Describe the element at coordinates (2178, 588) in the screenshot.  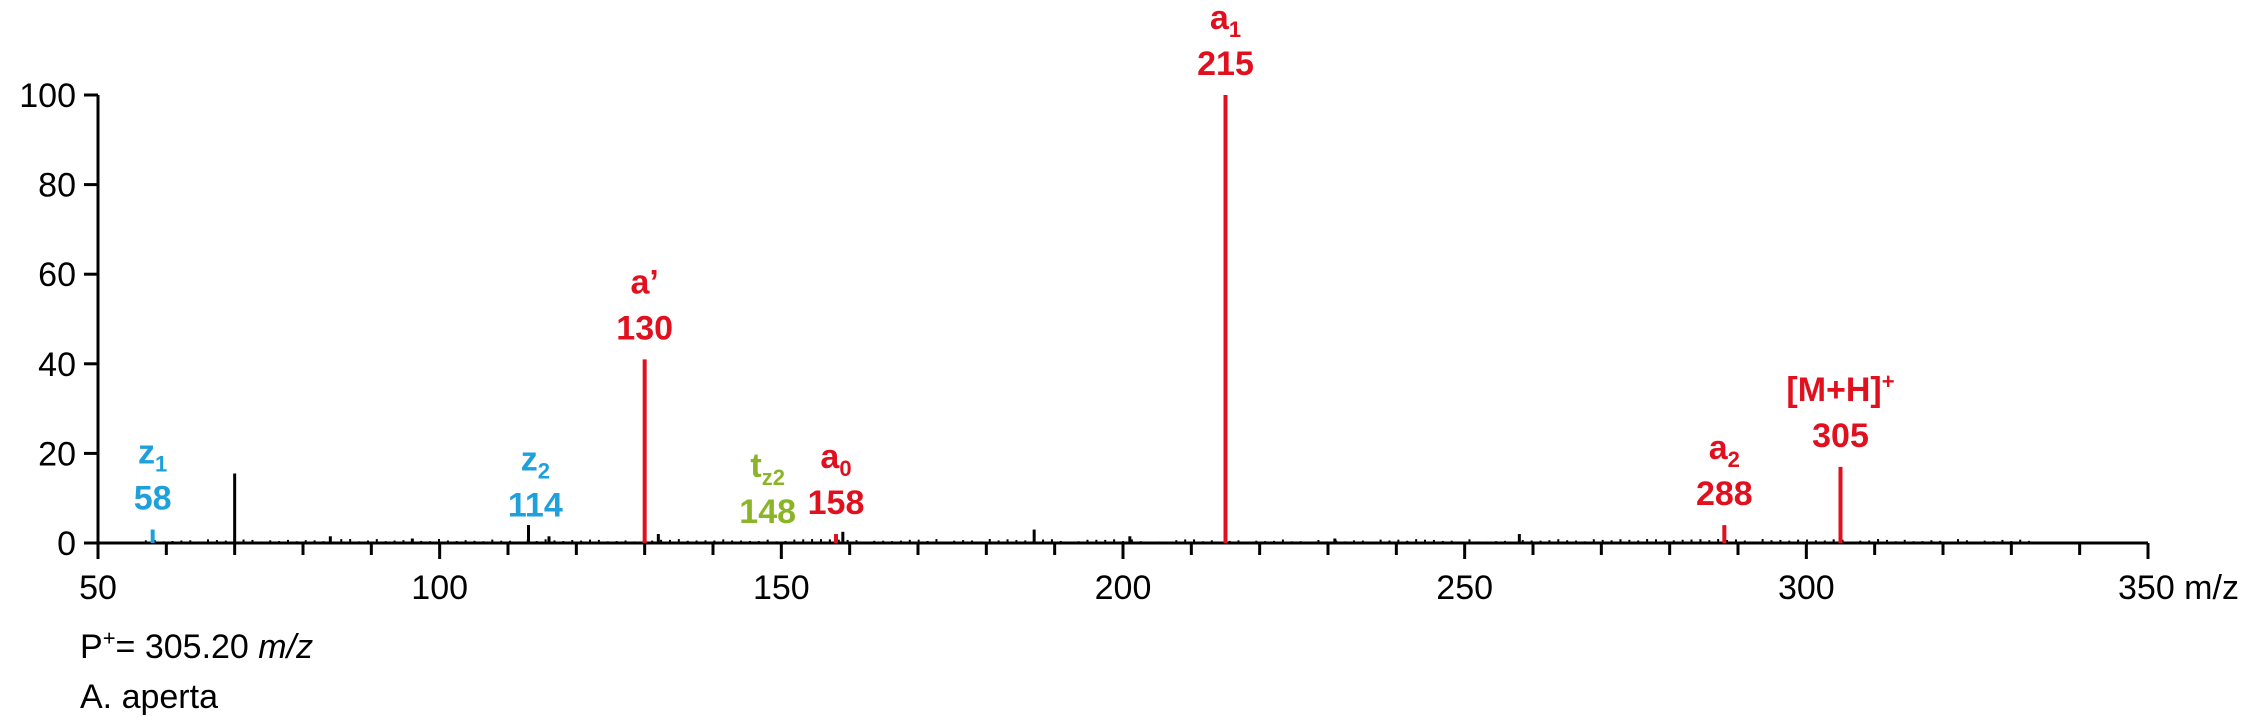
I see `x-tick-label: 350 m/z` at that location.